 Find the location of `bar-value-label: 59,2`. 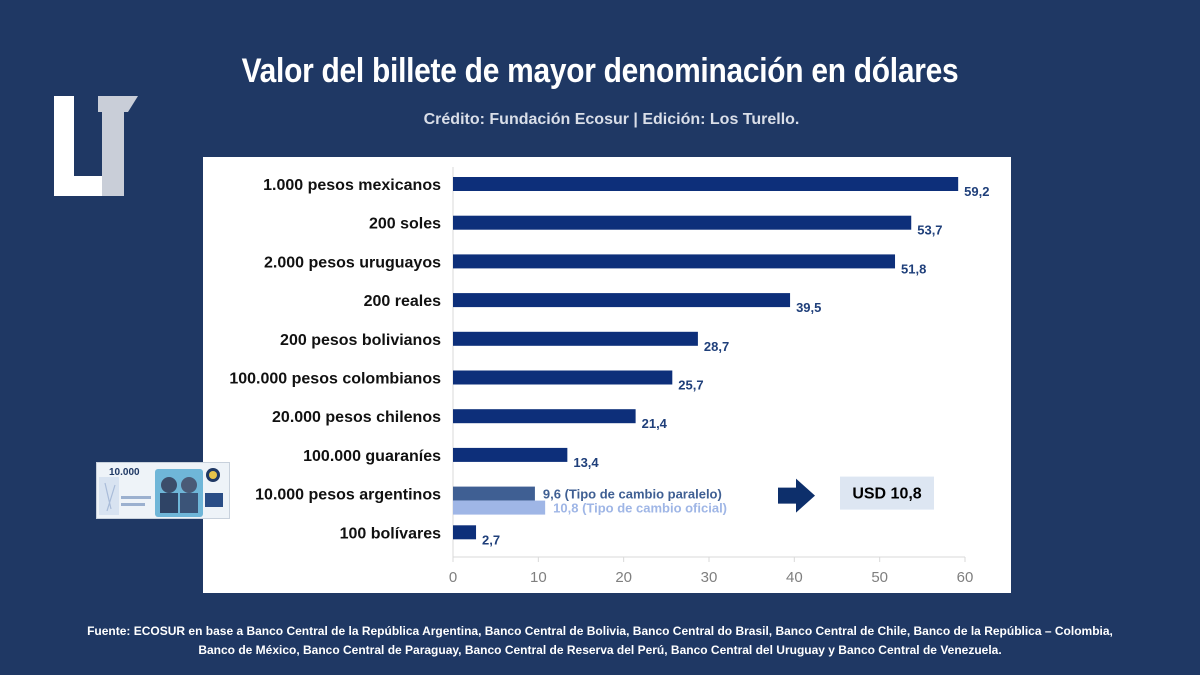

bar-value-label: 59,2 is located at coordinates (976, 191).